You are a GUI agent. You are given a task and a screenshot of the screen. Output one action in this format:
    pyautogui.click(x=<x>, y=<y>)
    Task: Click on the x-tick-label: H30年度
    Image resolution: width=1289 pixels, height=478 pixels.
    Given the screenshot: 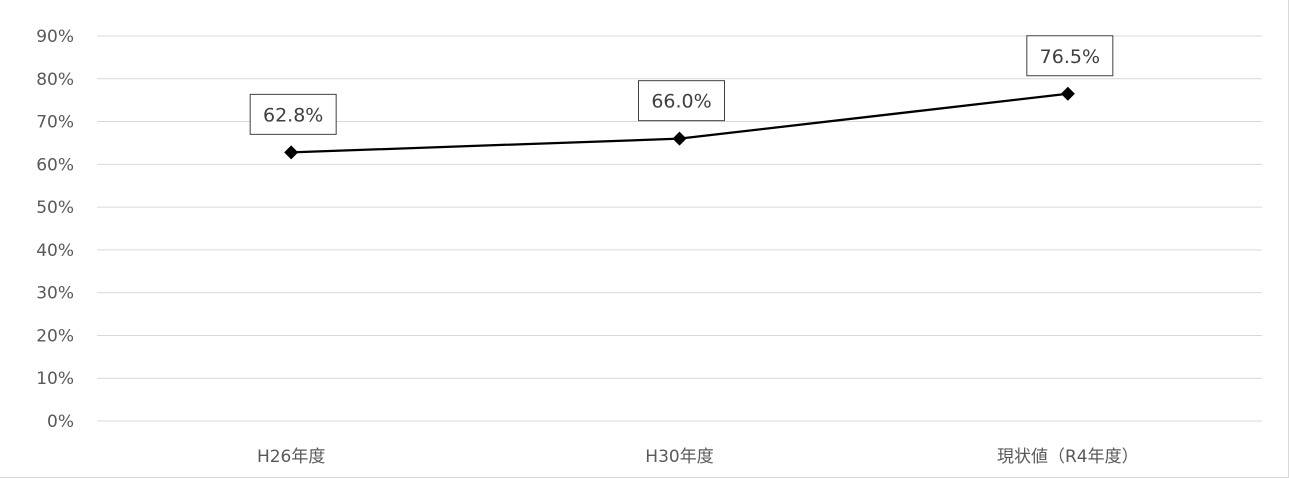 What is the action you would take?
    pyautogui.click(x=679, y=457)
    